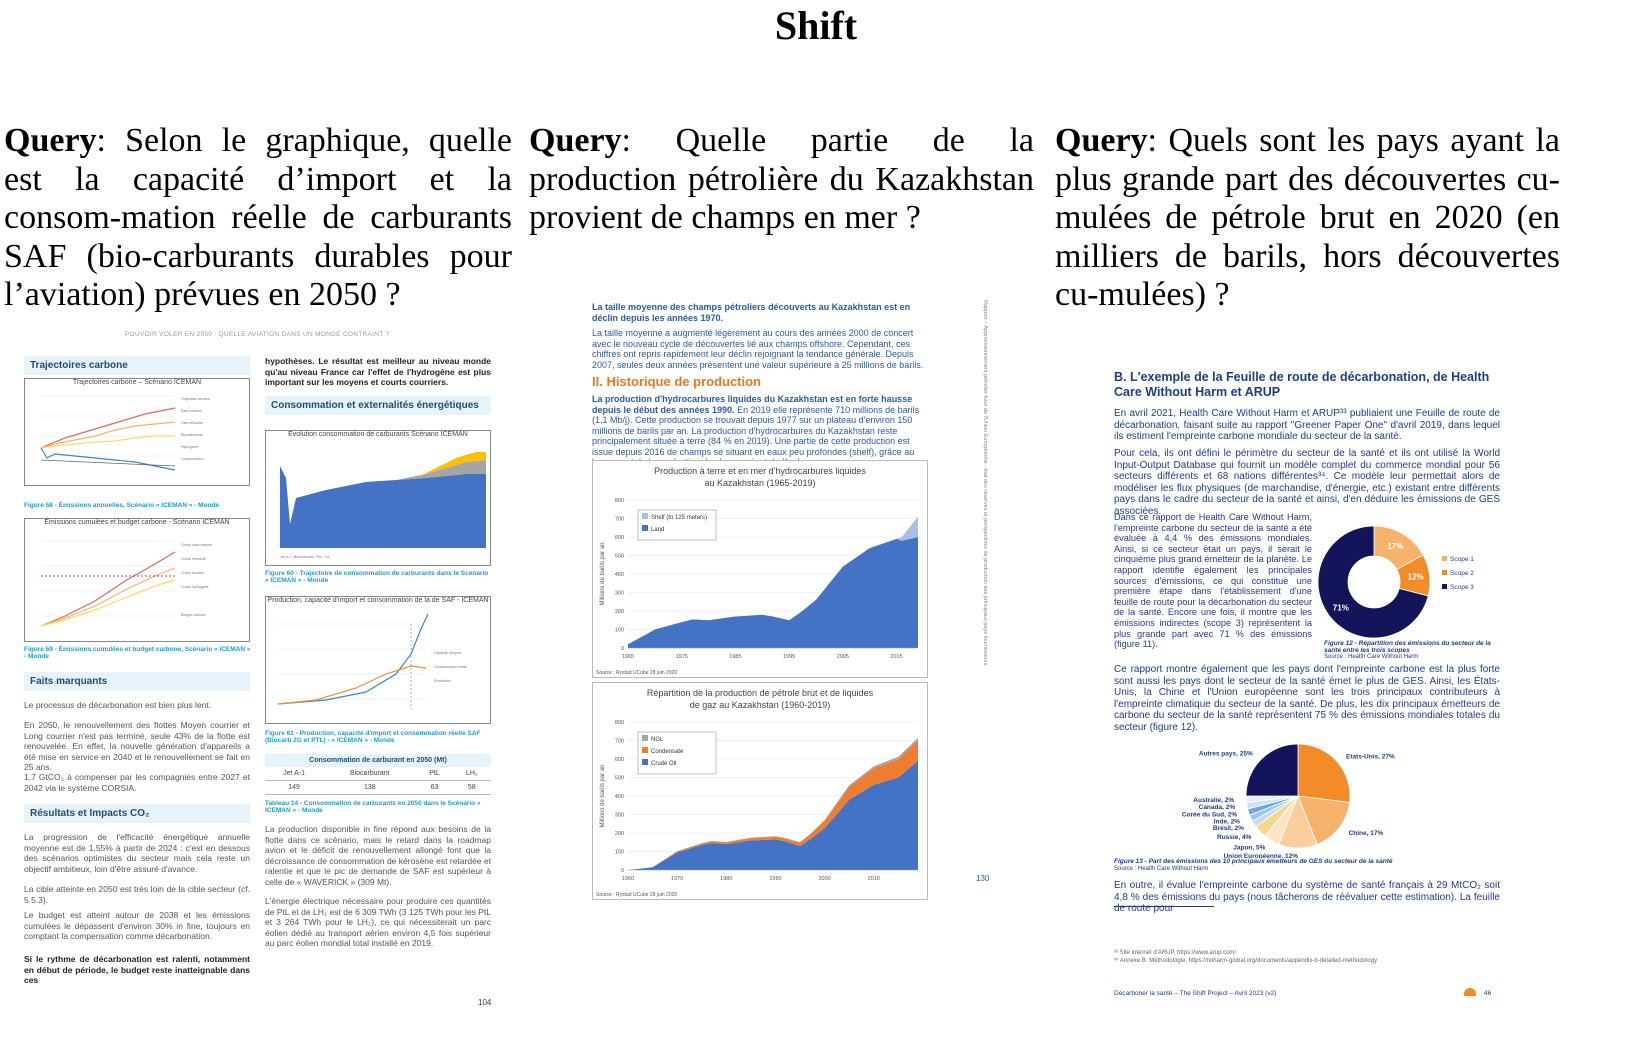 The image size is (1632, 1062). Describe the element at coordinates (1217, 807) in the screenshot. I see `slice-label: Canada, 2%` at that location.